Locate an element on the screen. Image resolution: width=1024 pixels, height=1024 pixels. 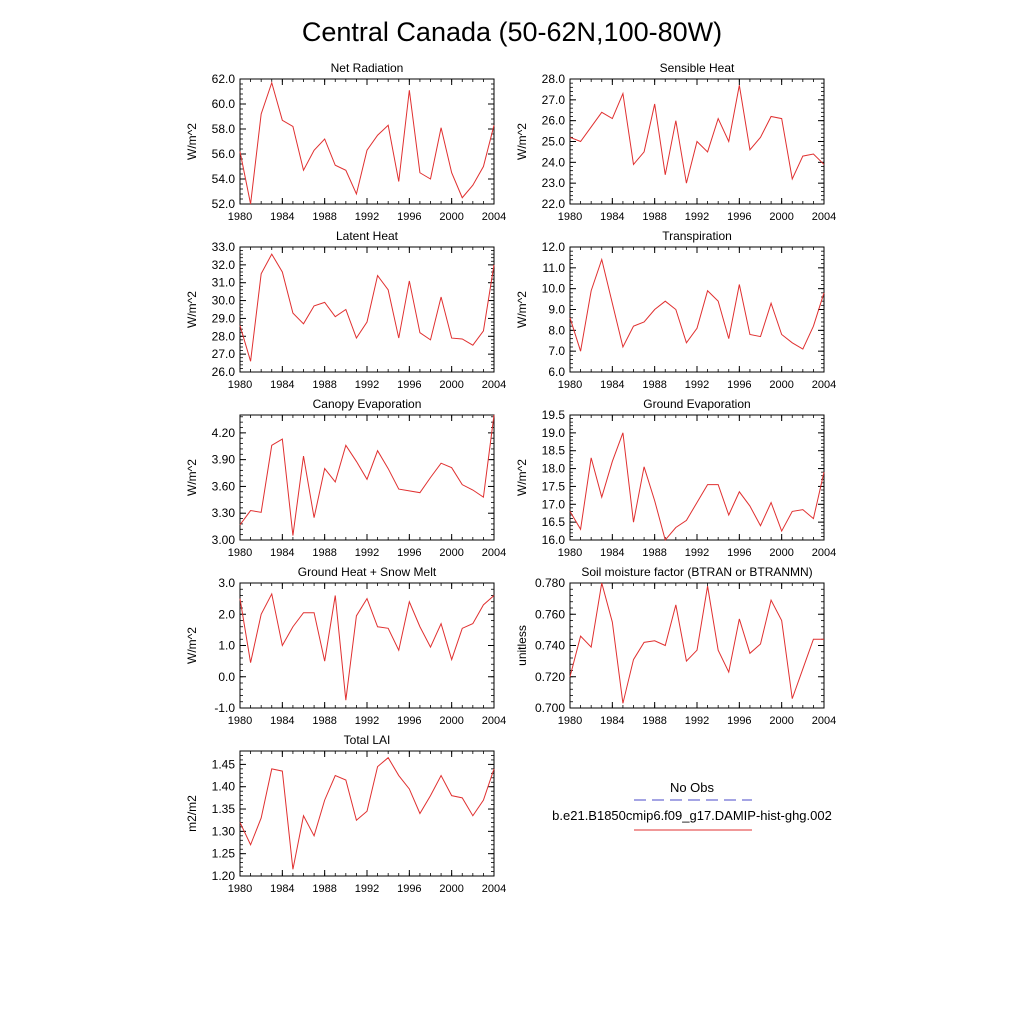
y-tick-label: 31.0 is located at coordinates (224, 283).